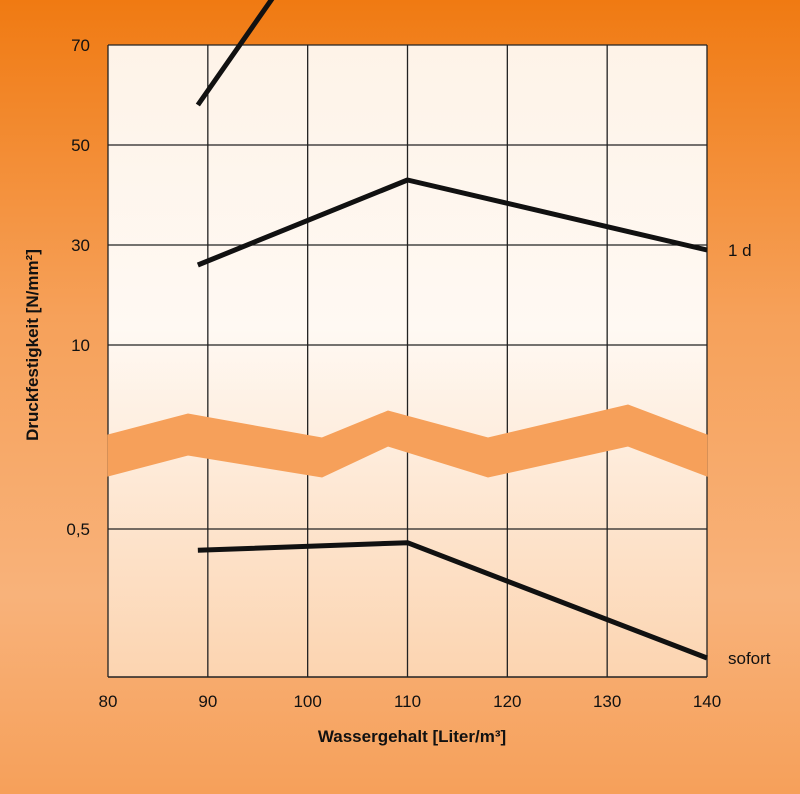  Describe the element at coordinates (80, 345) in the screenshot. I see `y-tick-label: 10` at that location.